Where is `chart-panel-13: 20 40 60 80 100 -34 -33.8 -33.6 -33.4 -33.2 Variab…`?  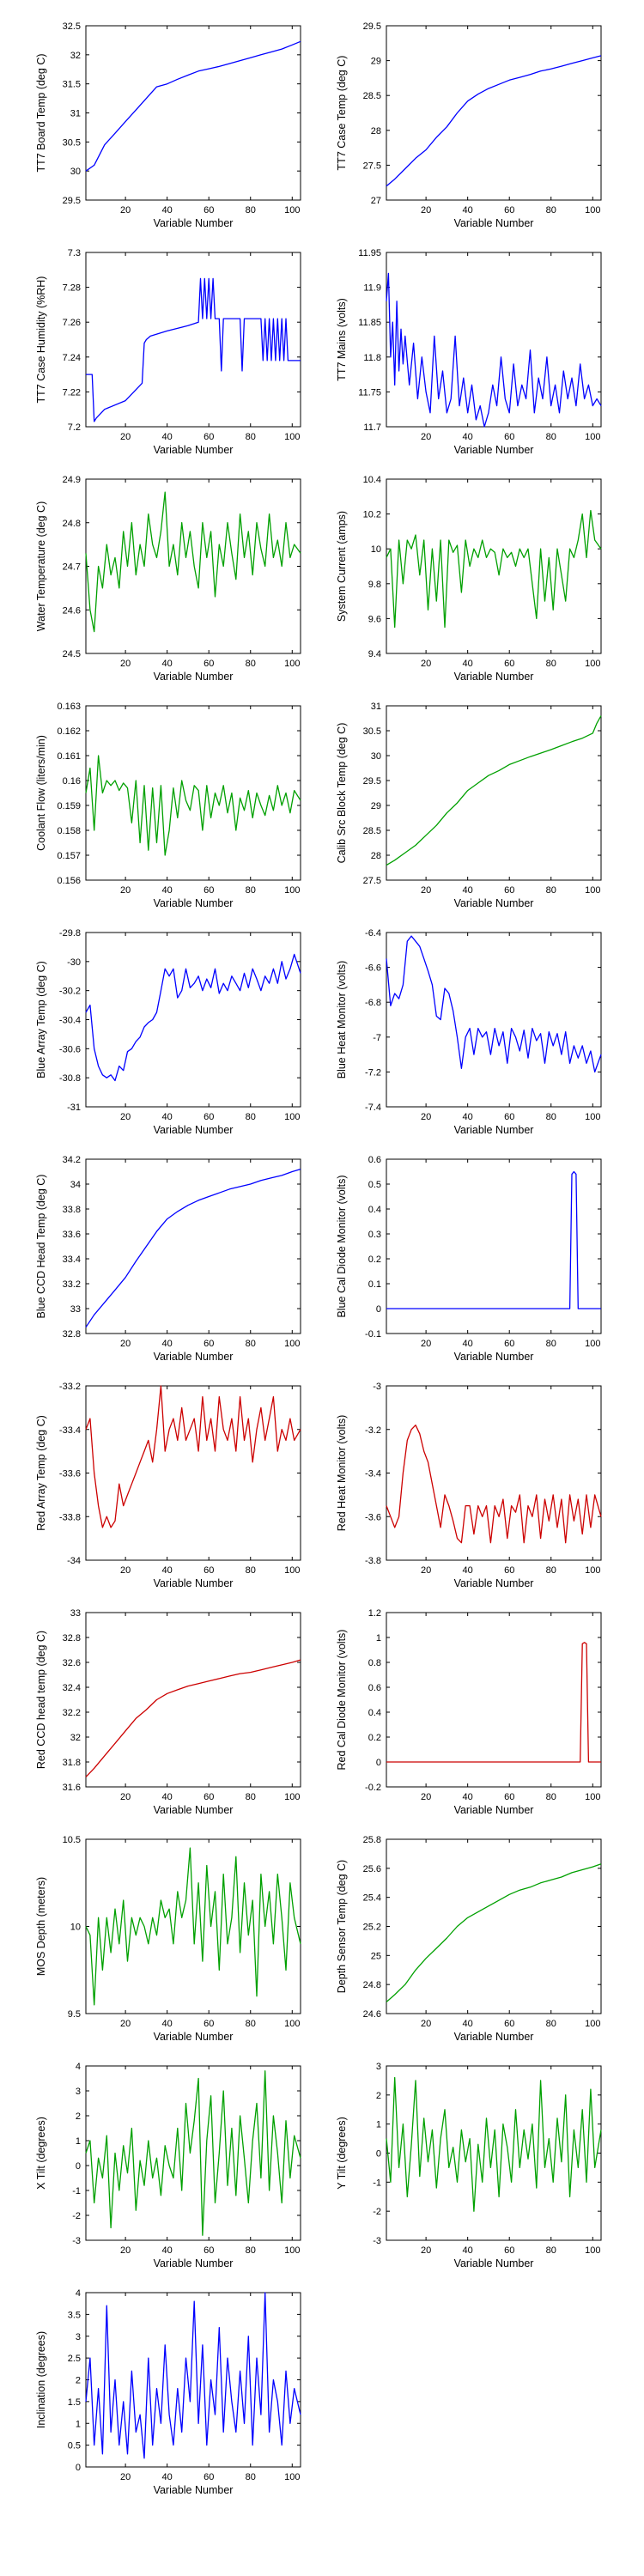 chart-panel-13: 20 40 60 80 100 -34 -33.8 -33.6 -33.4 -33.2 Variab… is located at coordinates (168, 1485).